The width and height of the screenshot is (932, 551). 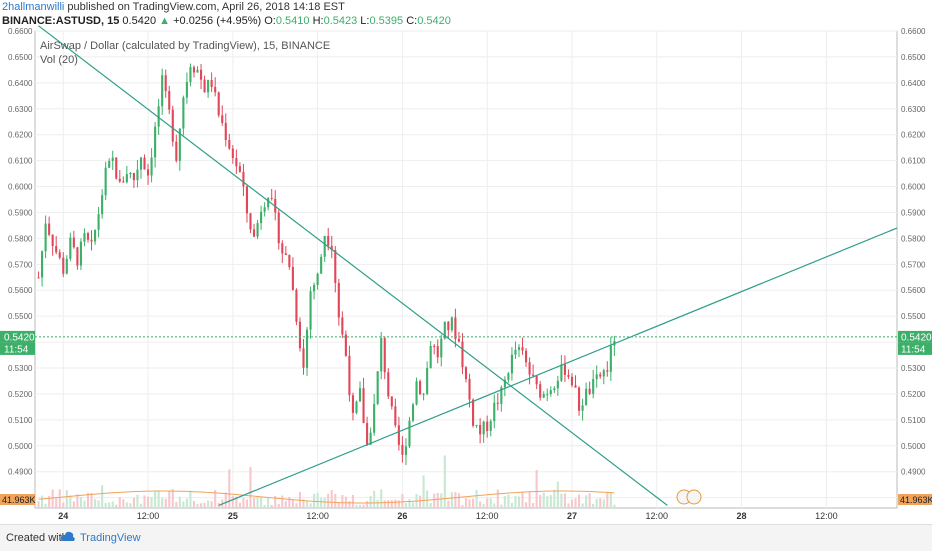 What do you see at coordinates (694, 497) in the screenshot?
I see `event-marker-icon` at bounding box center [694, 497].